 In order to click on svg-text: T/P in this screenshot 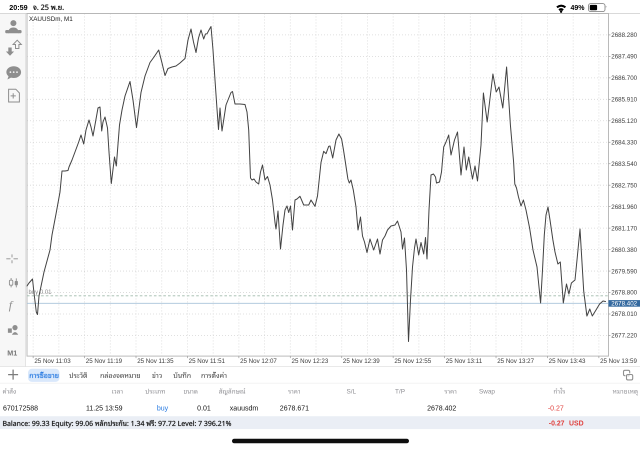, I will do `click(400, 392)`.